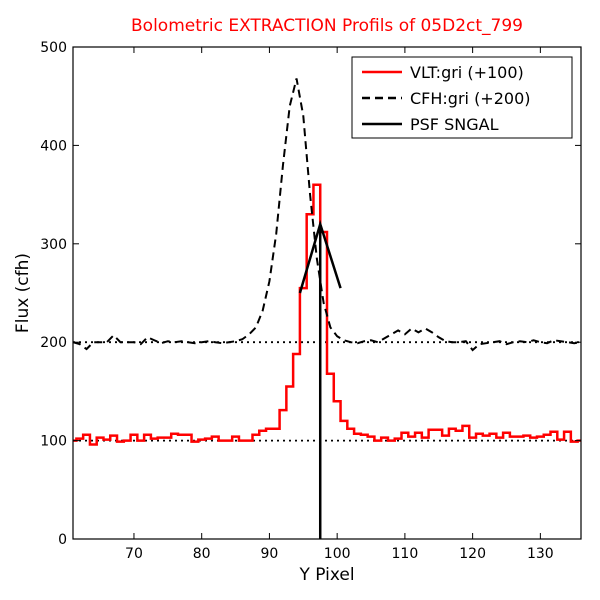 This screenshot has height=600, width=600. I want to click on x-tick-label: 80, so click(202, 554).